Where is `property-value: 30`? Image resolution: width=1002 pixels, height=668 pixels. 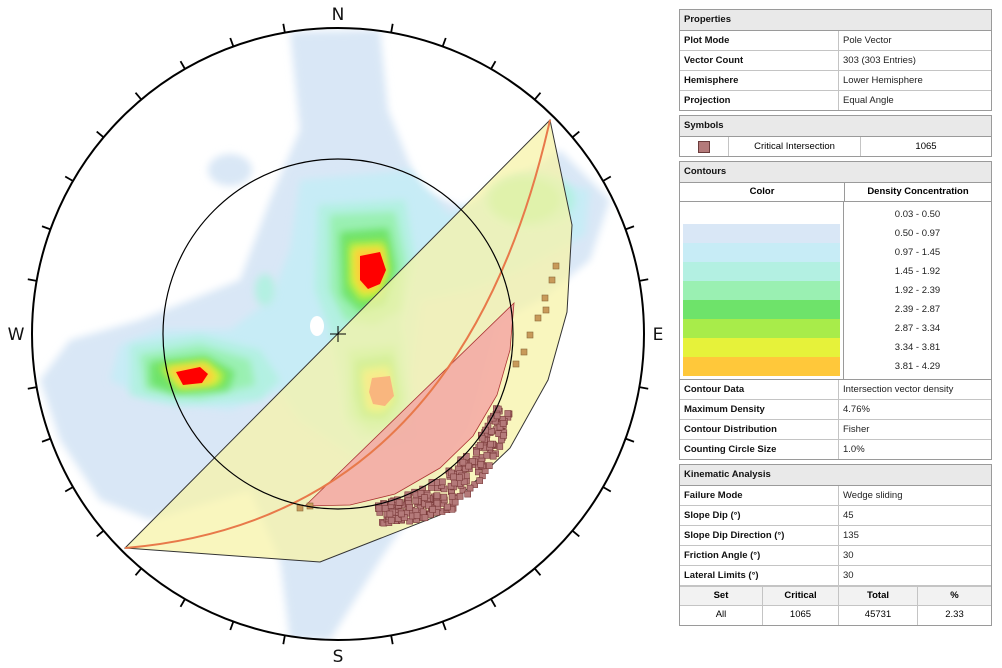 property-value: 30 is located at coordinates (848, 575).